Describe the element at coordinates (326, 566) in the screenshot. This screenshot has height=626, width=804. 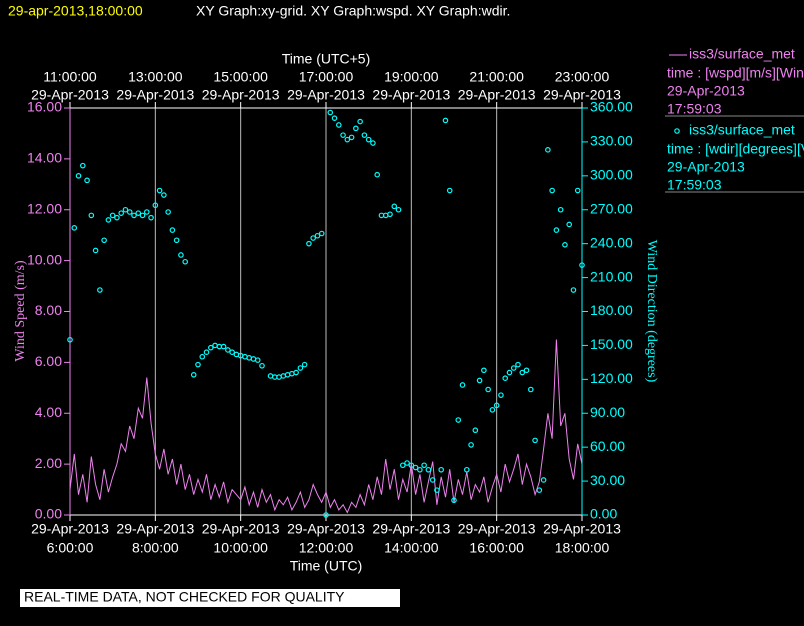
I see `x-axis-title: Time (UTC)` at that location.